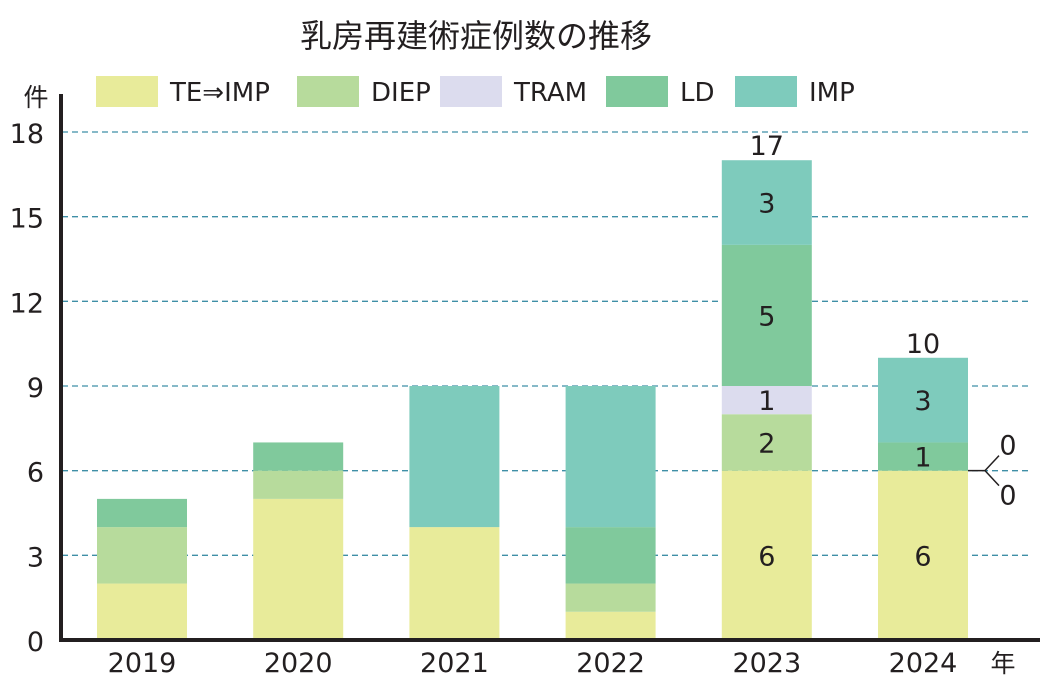  I want to click on y-tick-label: 0, so click(35, 642).